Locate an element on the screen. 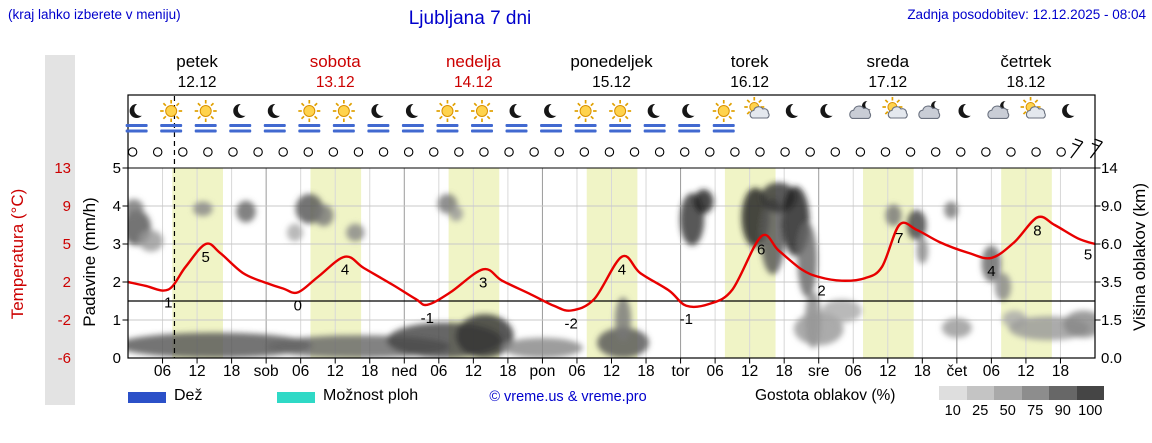 The image size is (1152, 443). x-axis-label: 06 is located at coordinates (162, 371).